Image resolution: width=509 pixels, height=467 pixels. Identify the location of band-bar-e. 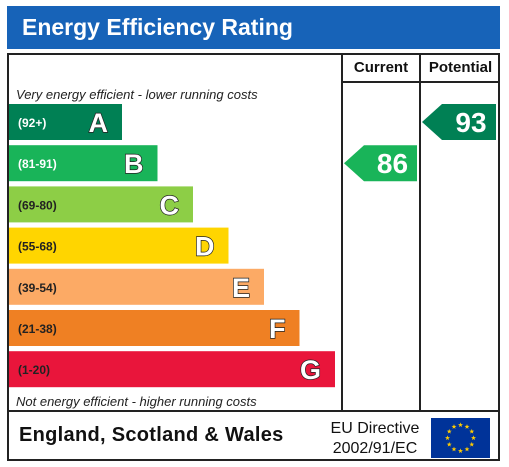
(136, 286).